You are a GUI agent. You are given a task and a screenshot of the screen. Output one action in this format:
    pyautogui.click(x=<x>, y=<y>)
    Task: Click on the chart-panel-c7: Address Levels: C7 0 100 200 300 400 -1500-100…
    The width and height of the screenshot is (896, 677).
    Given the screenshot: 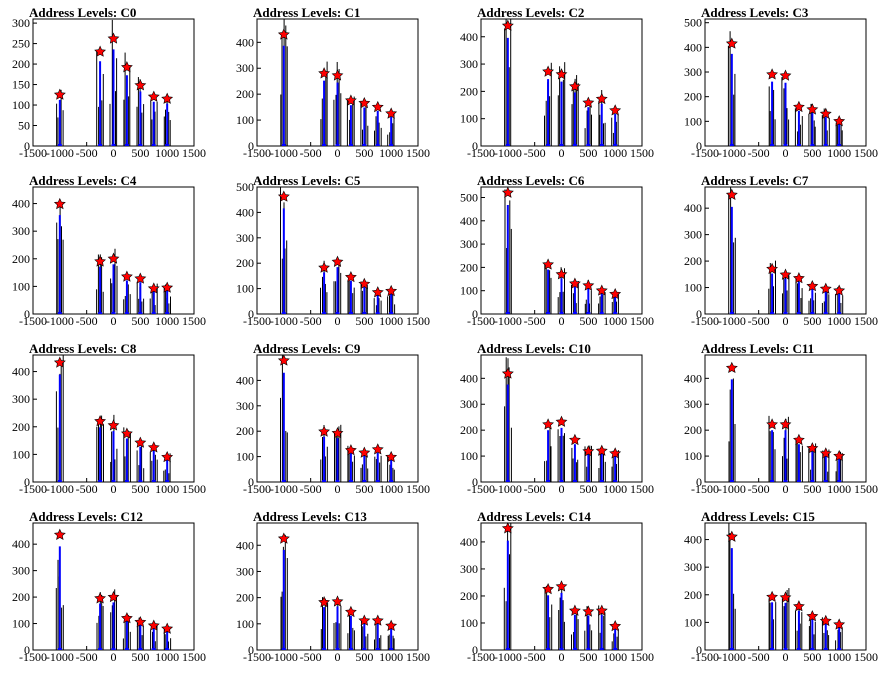 What is the action you would take?
    pyautogui.click(x=781, y=250)
    